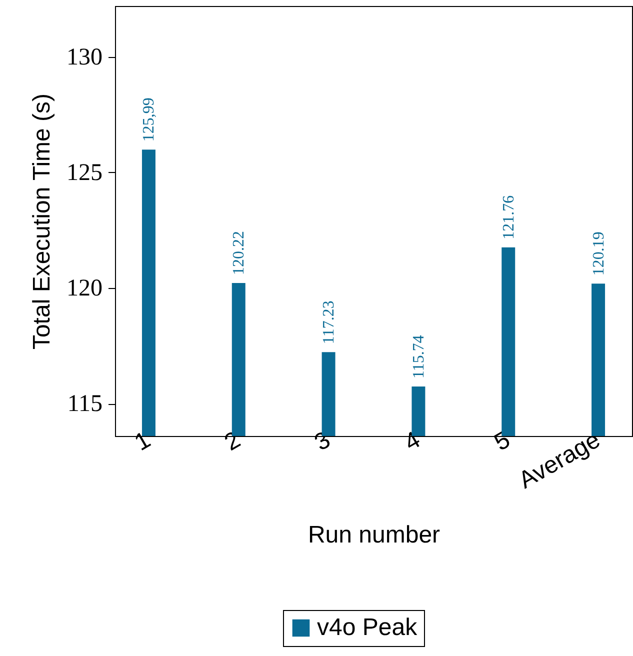 This screenshot has width=633, height=656. I want to click on y-axis-title: Total Execution Time (s), so click(42, 221).